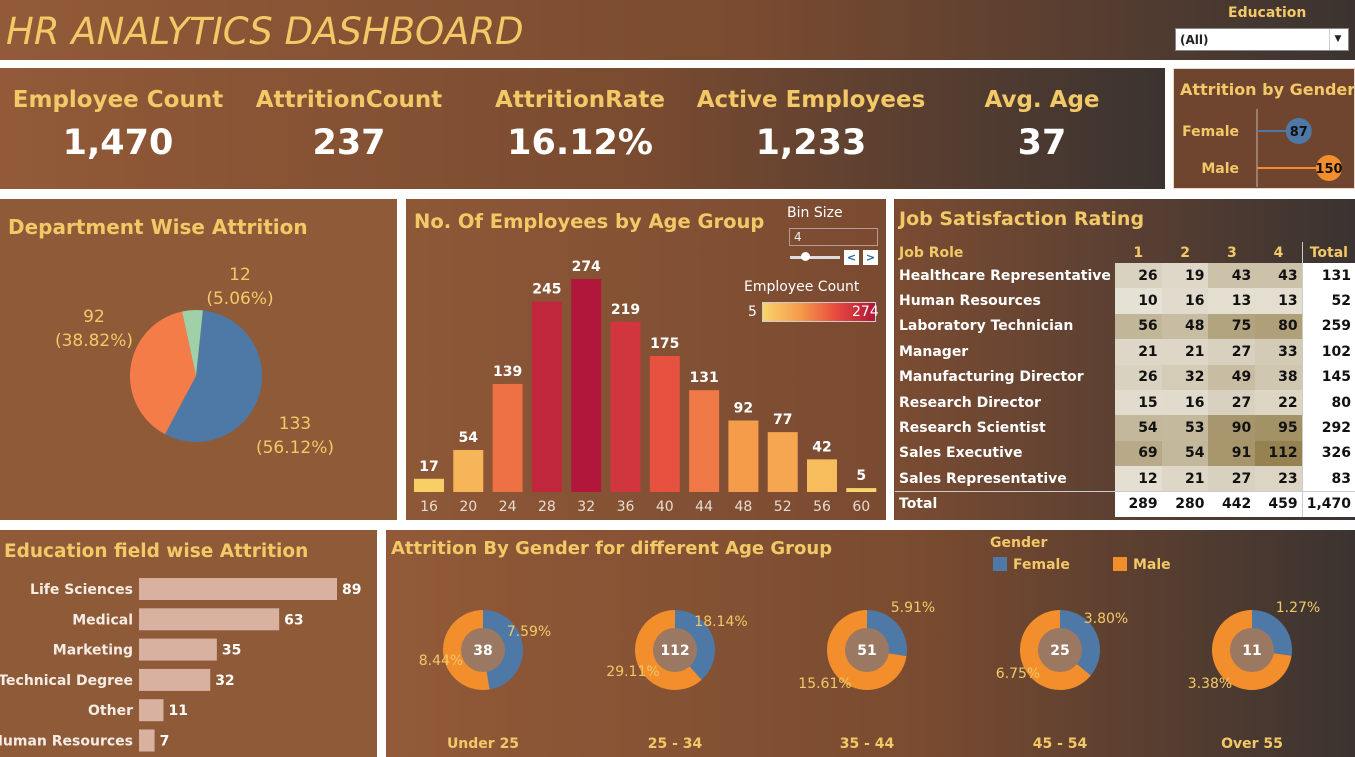 Image resolution: width=1355 pixels, height=757 pixels. What do you see at coordinates (1328, 377) in the screenshot?
I see `total-cell: 145` at bounding box center [1328, 377].